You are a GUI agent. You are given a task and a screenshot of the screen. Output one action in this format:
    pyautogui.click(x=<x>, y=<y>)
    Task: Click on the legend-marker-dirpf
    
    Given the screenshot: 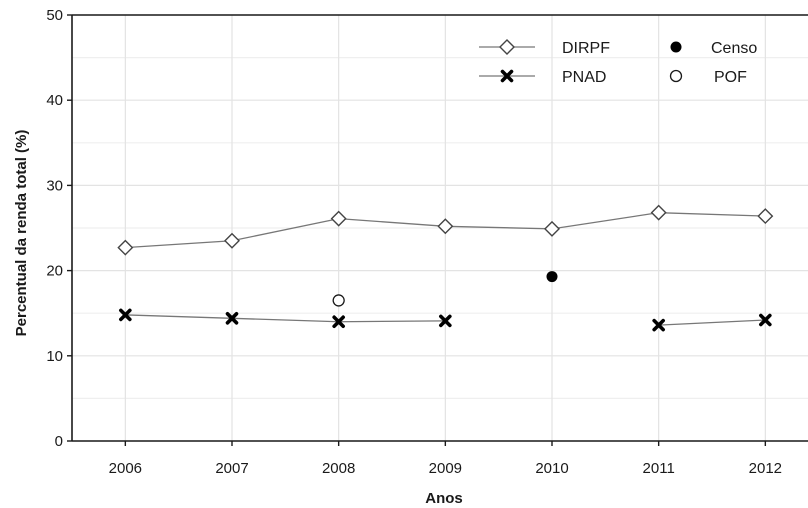 What is the action you would take?
    pyautogui.click(x=507, y=47)
    